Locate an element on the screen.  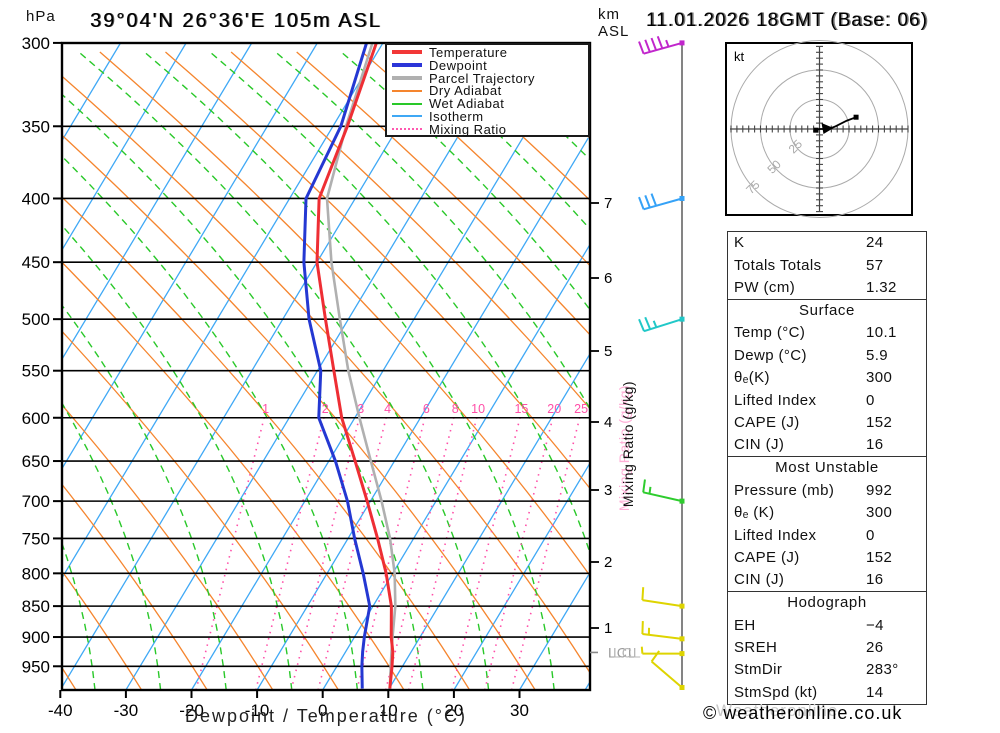
stats-row-value: 283° is located at coordinates (882, 670).